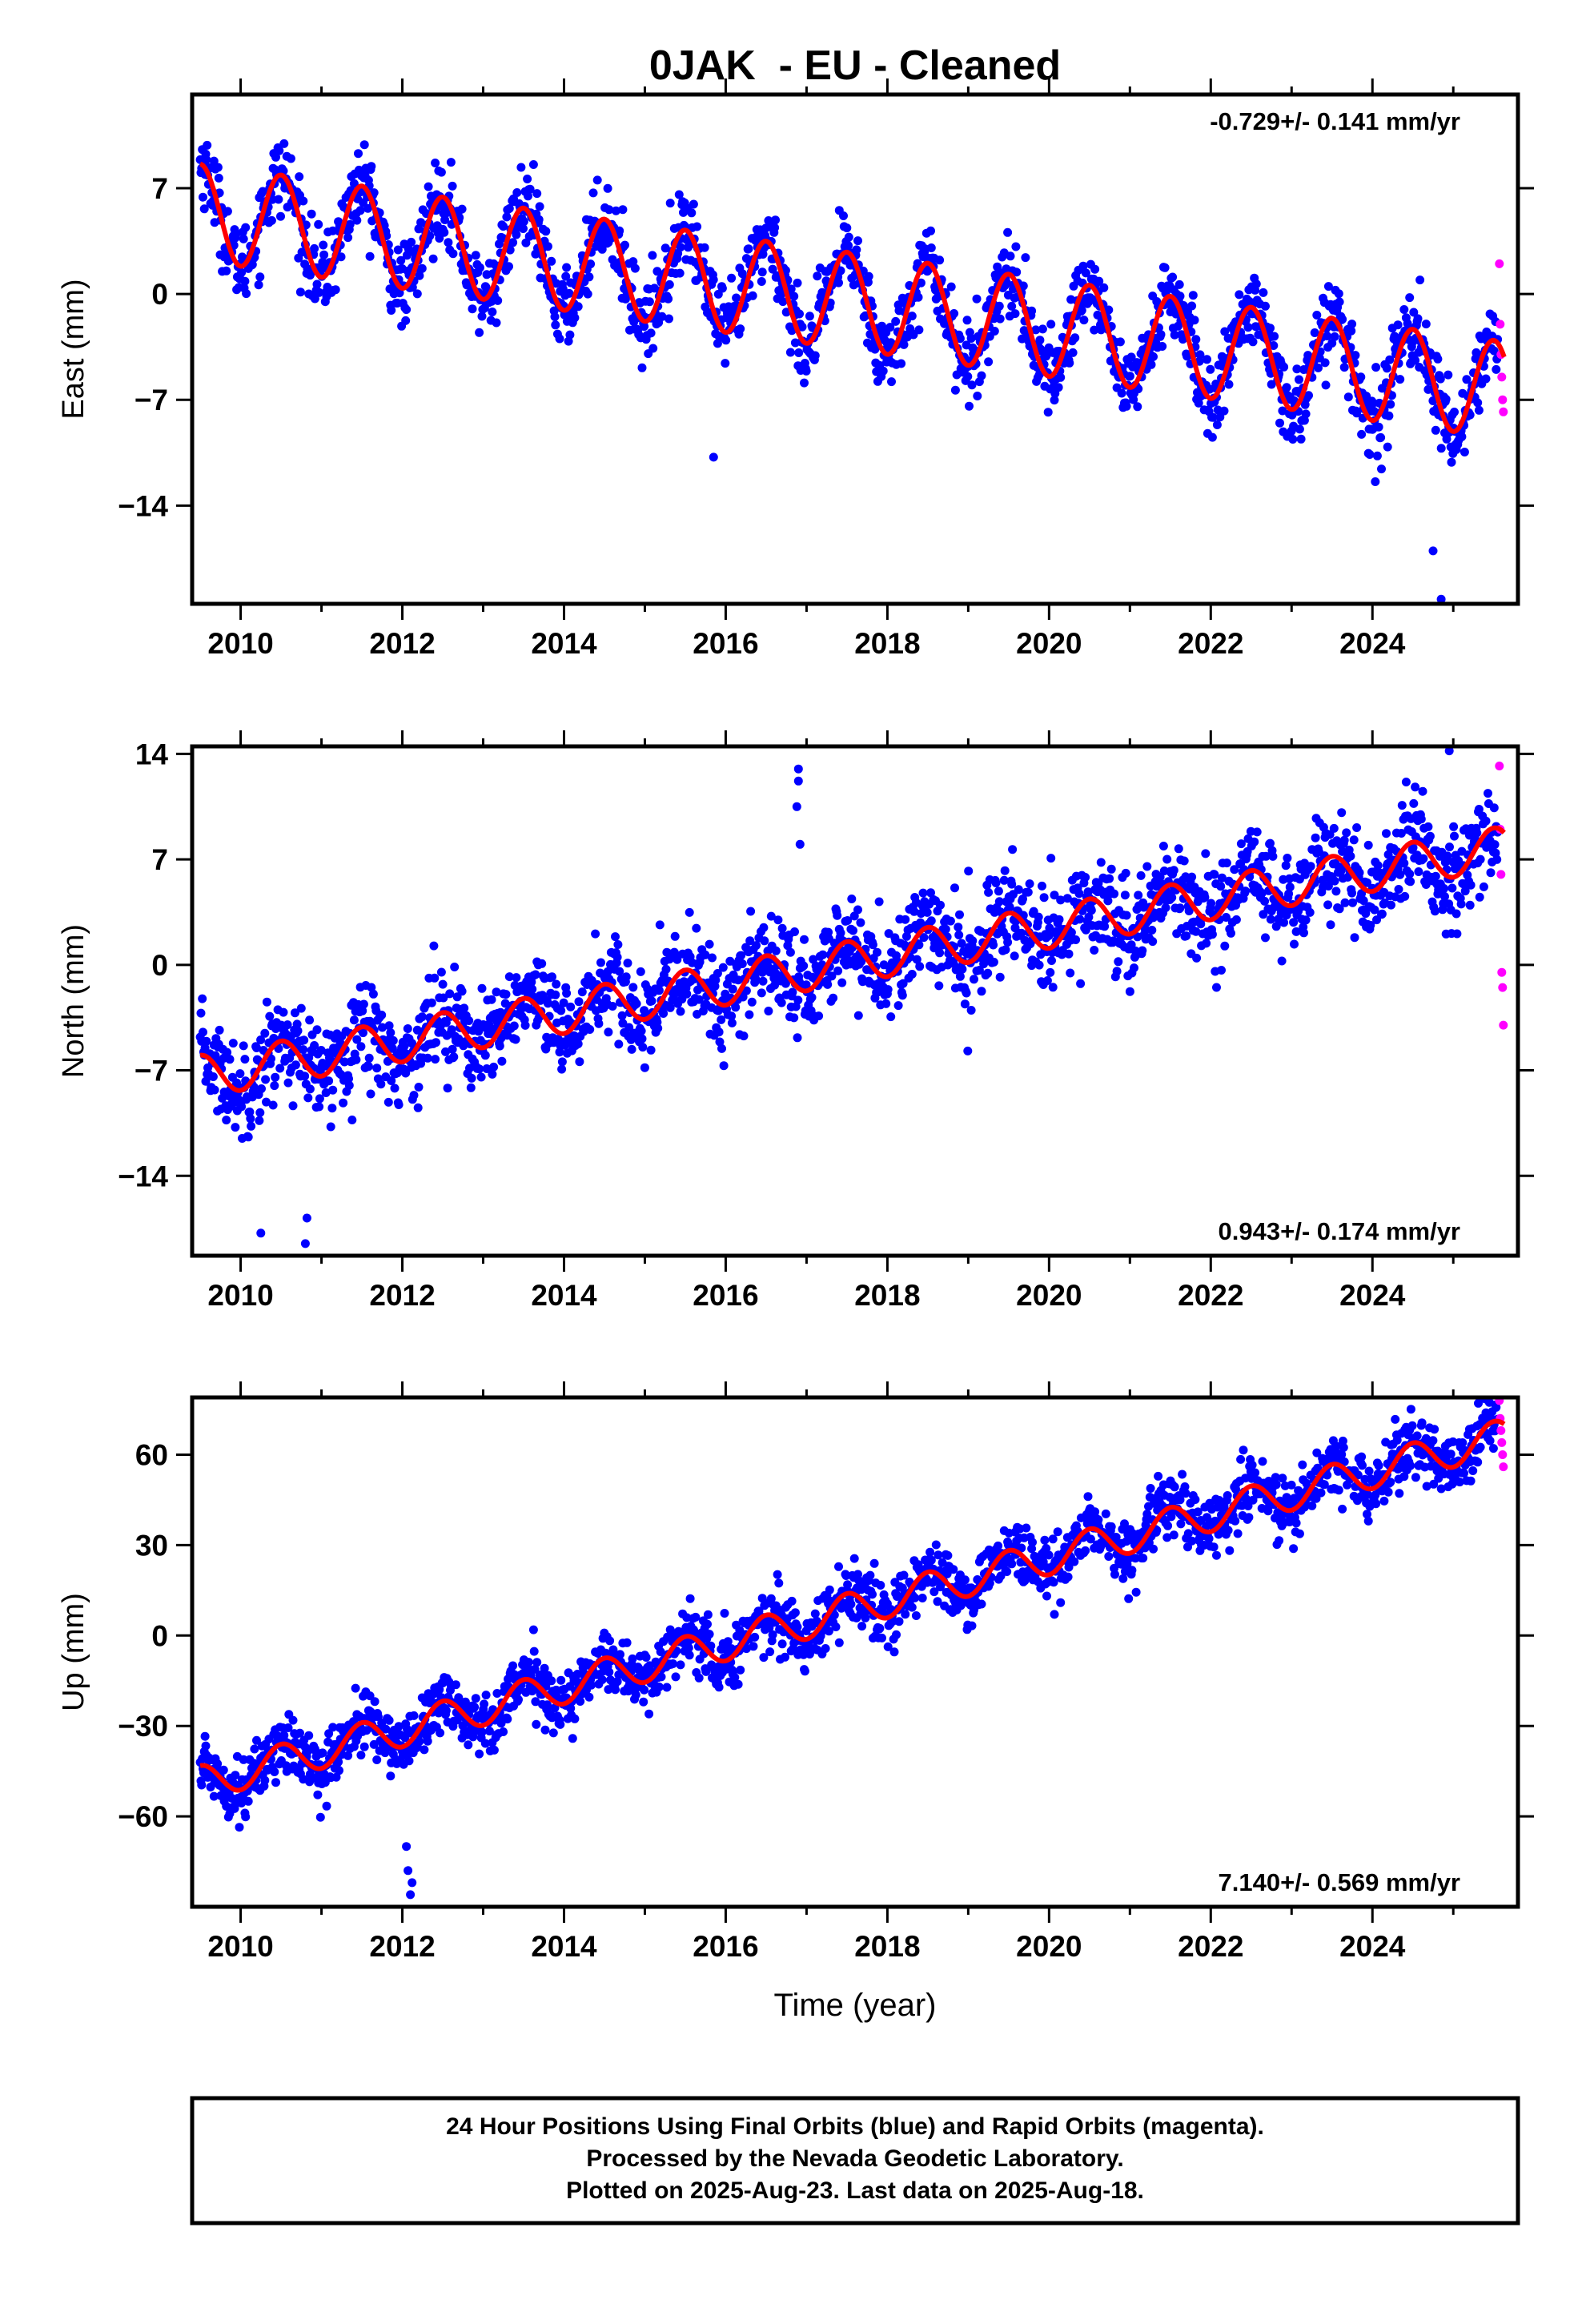  Describe the element at coordinates (159, 965) in the screenshot. I see `y-tick-label: 0` at that location.